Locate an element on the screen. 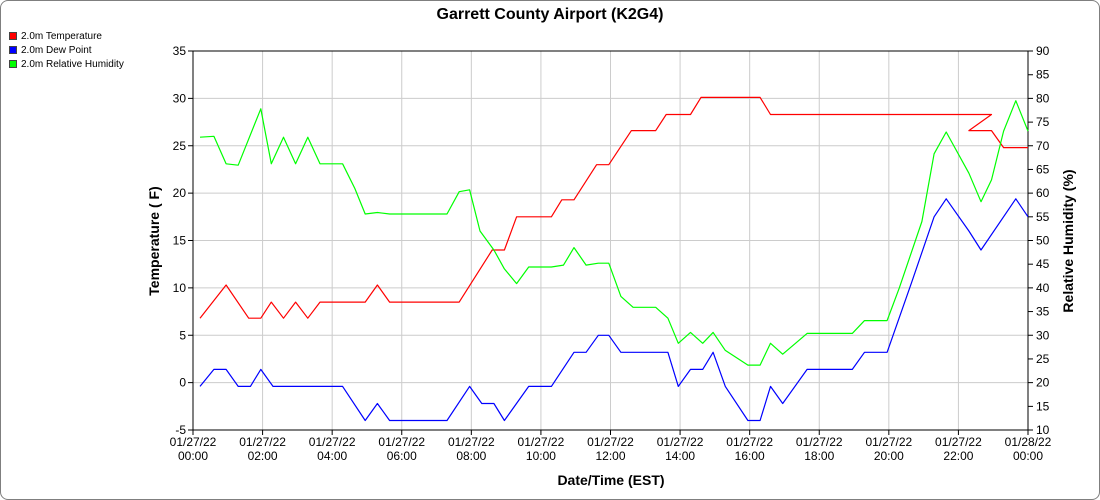  y2-tick-label: 65 is located at coordinates (1043, 169).